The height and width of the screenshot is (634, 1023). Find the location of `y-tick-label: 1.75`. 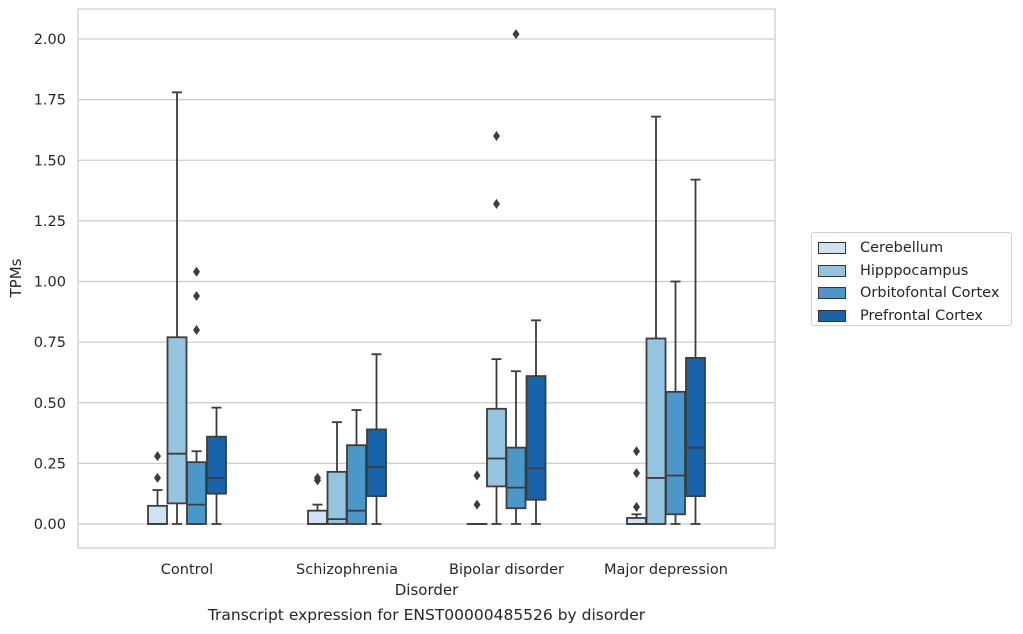

y-tick-label: 1.75 is located at coordinates (50, 101).